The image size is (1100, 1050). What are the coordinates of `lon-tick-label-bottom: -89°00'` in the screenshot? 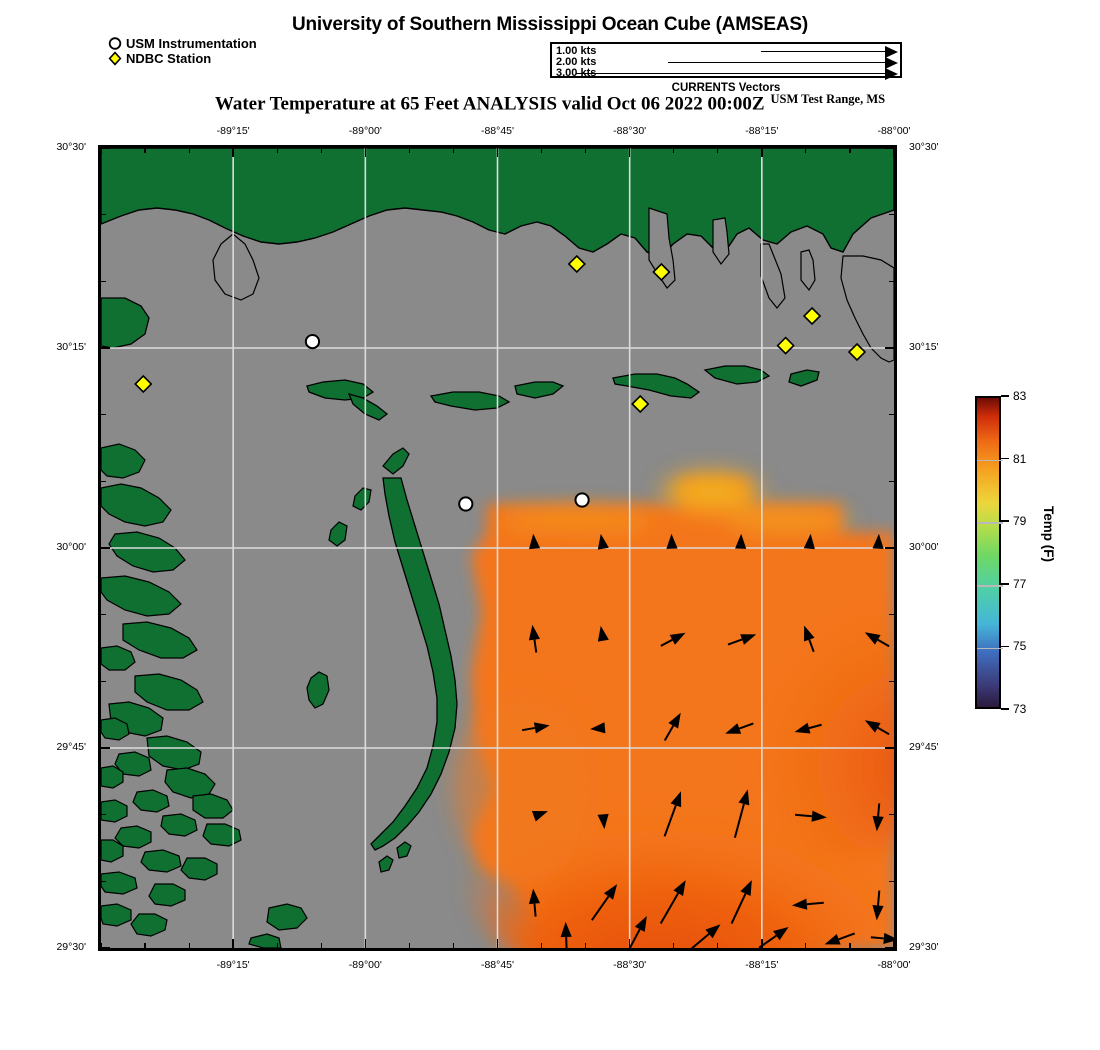 It's located at (365, 965).